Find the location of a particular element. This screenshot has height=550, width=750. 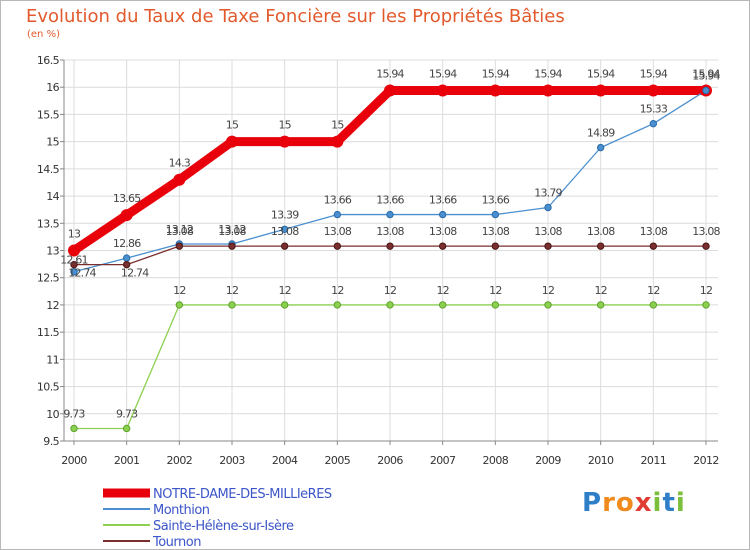

logo-letter: o is located at coordinates (625, 503).